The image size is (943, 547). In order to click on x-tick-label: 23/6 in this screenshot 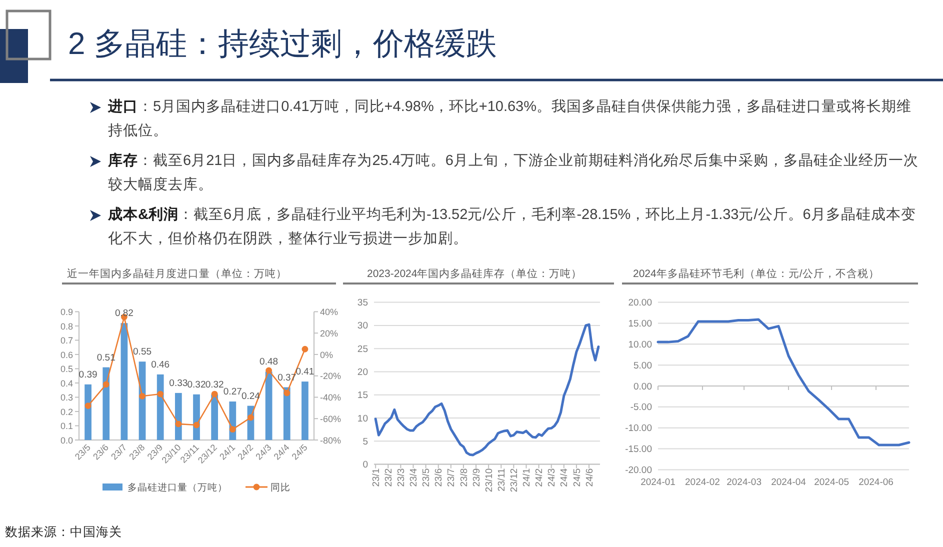, I will do `click(439, 477)`.